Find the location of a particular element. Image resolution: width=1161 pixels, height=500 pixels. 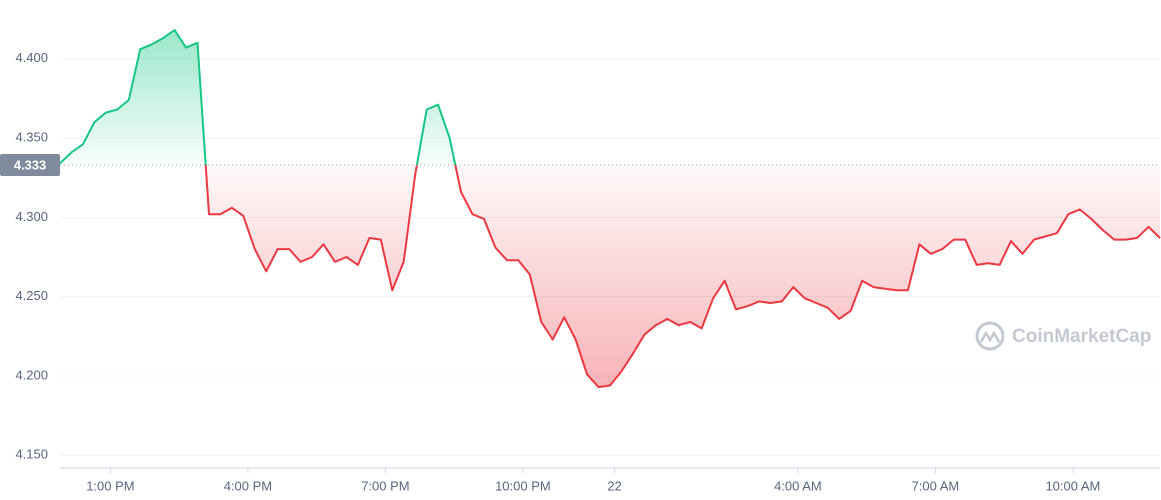

watermark: CoinMarketCap is located at coordinates (1063, 336).